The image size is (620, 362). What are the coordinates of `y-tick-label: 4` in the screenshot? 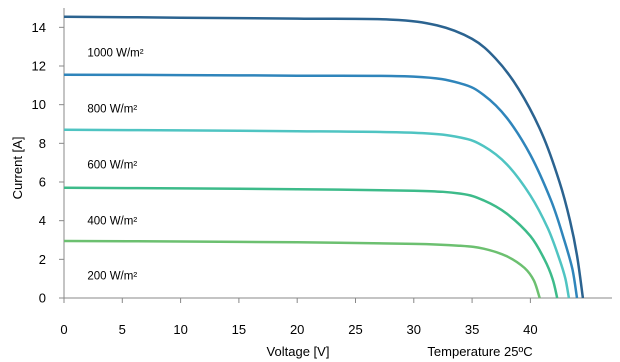 It's located at (42, 220).